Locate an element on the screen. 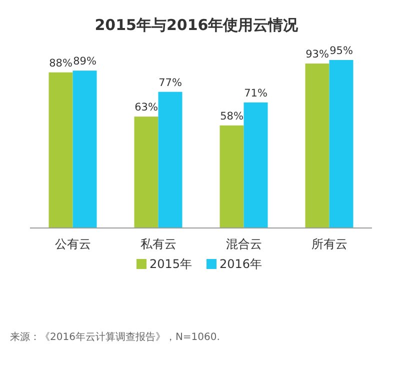 The height and width of the screenshot is (377, 393). data-label: 58% is located at coordinates (232, 116).